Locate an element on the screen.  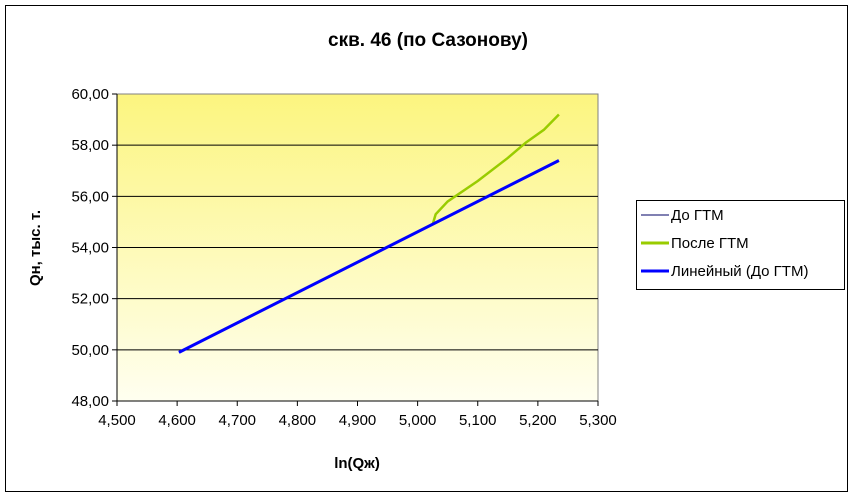
legend-item: После ГТМ is located at coordinates (740, 243).